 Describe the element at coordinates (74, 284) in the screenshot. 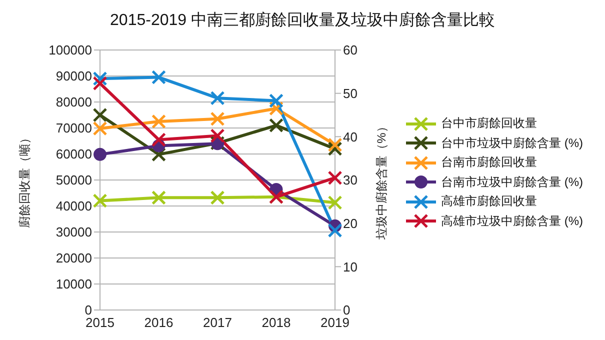

I see `y-tick-label: 10000` at that location.